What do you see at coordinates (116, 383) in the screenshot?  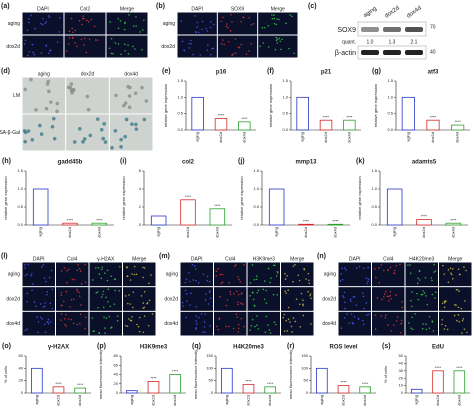 I see `y-tick-label: 20` at bounding box center [116, 383].